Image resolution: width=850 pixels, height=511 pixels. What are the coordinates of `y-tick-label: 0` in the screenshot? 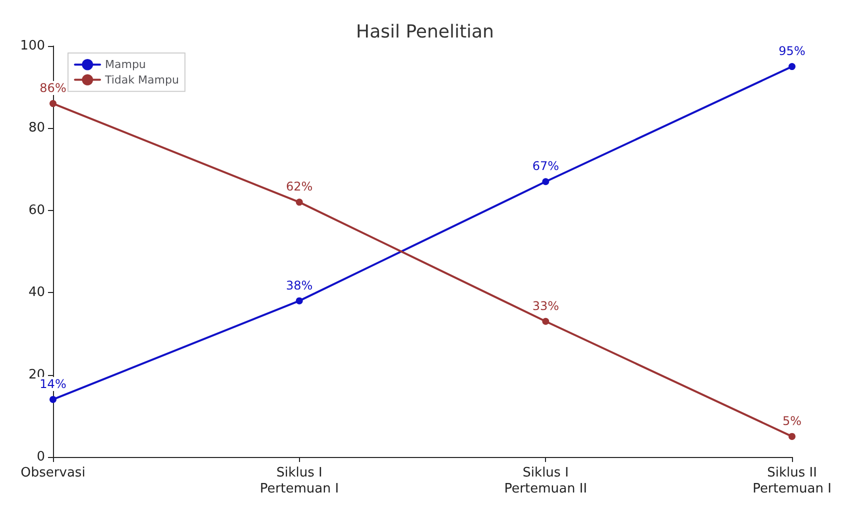 It's located at (40, 457).